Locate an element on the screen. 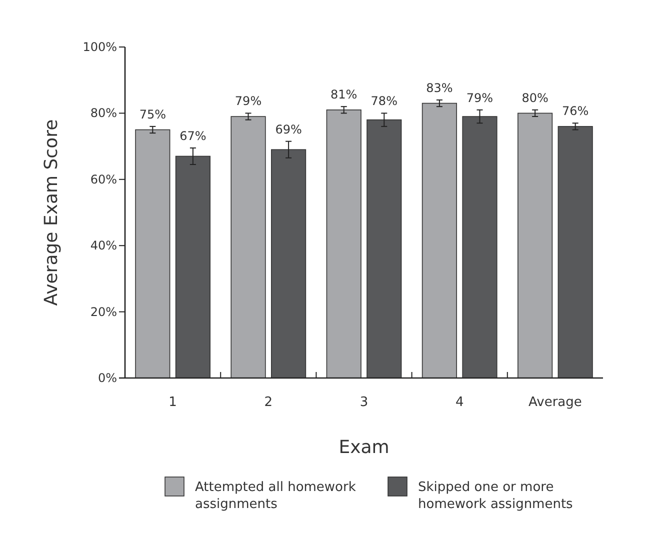 Image resolution: width=663 pixels, height=537 pixels. data-label: 80% is located at coordinates (535, 97).